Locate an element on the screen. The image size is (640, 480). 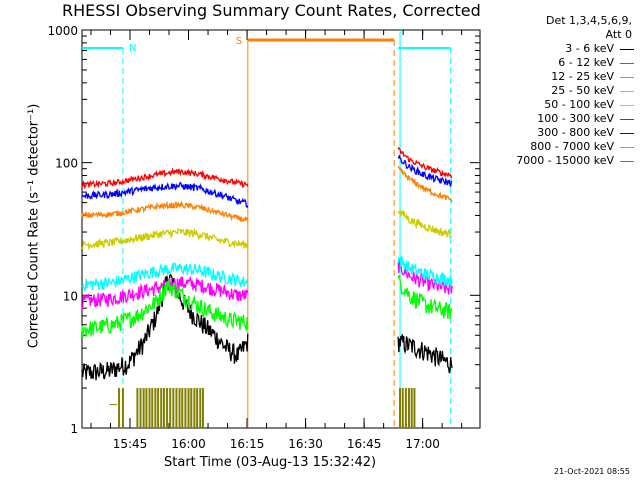
legend-label: 800 - 7000 keV is located at coordinates (572, 146).